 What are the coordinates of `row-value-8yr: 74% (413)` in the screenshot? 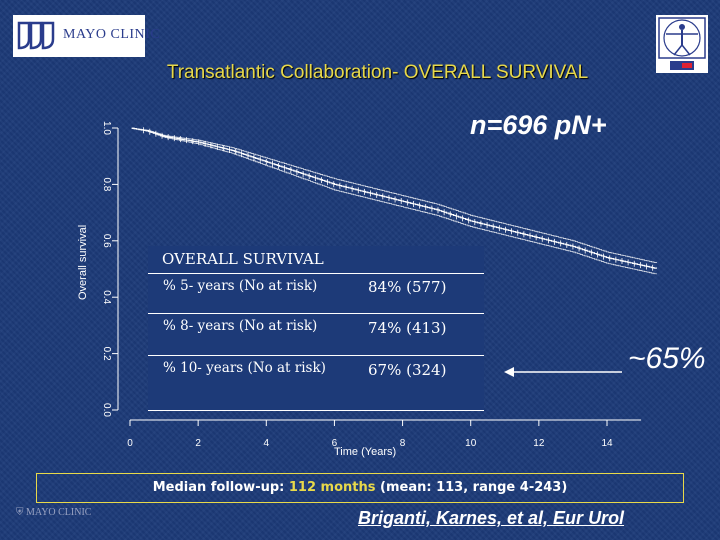 It's located at (407, 328).